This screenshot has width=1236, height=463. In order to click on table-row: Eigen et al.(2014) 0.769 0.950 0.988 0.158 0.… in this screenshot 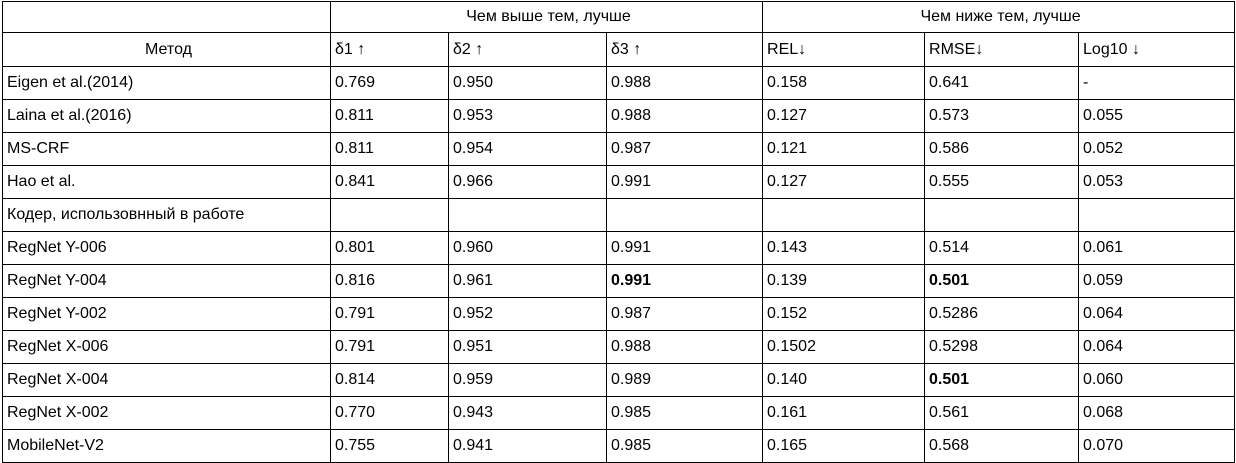, I will do `click(619, 83)`.